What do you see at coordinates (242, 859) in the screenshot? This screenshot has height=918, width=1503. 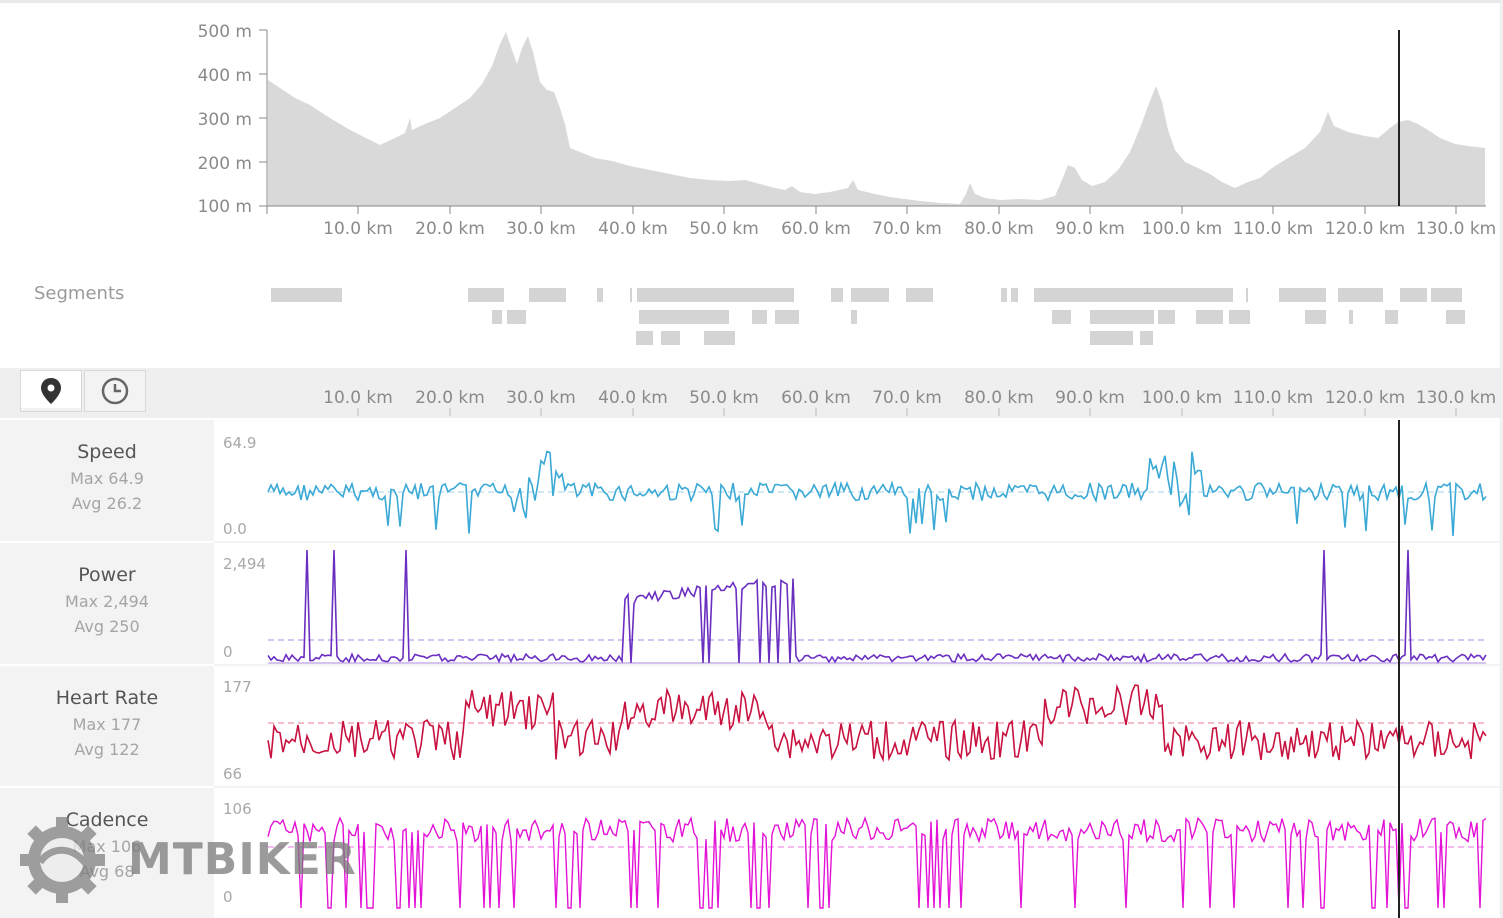 I see `mtbiker-watermark-text: MTBIKER` at bounding box center [242, 859].